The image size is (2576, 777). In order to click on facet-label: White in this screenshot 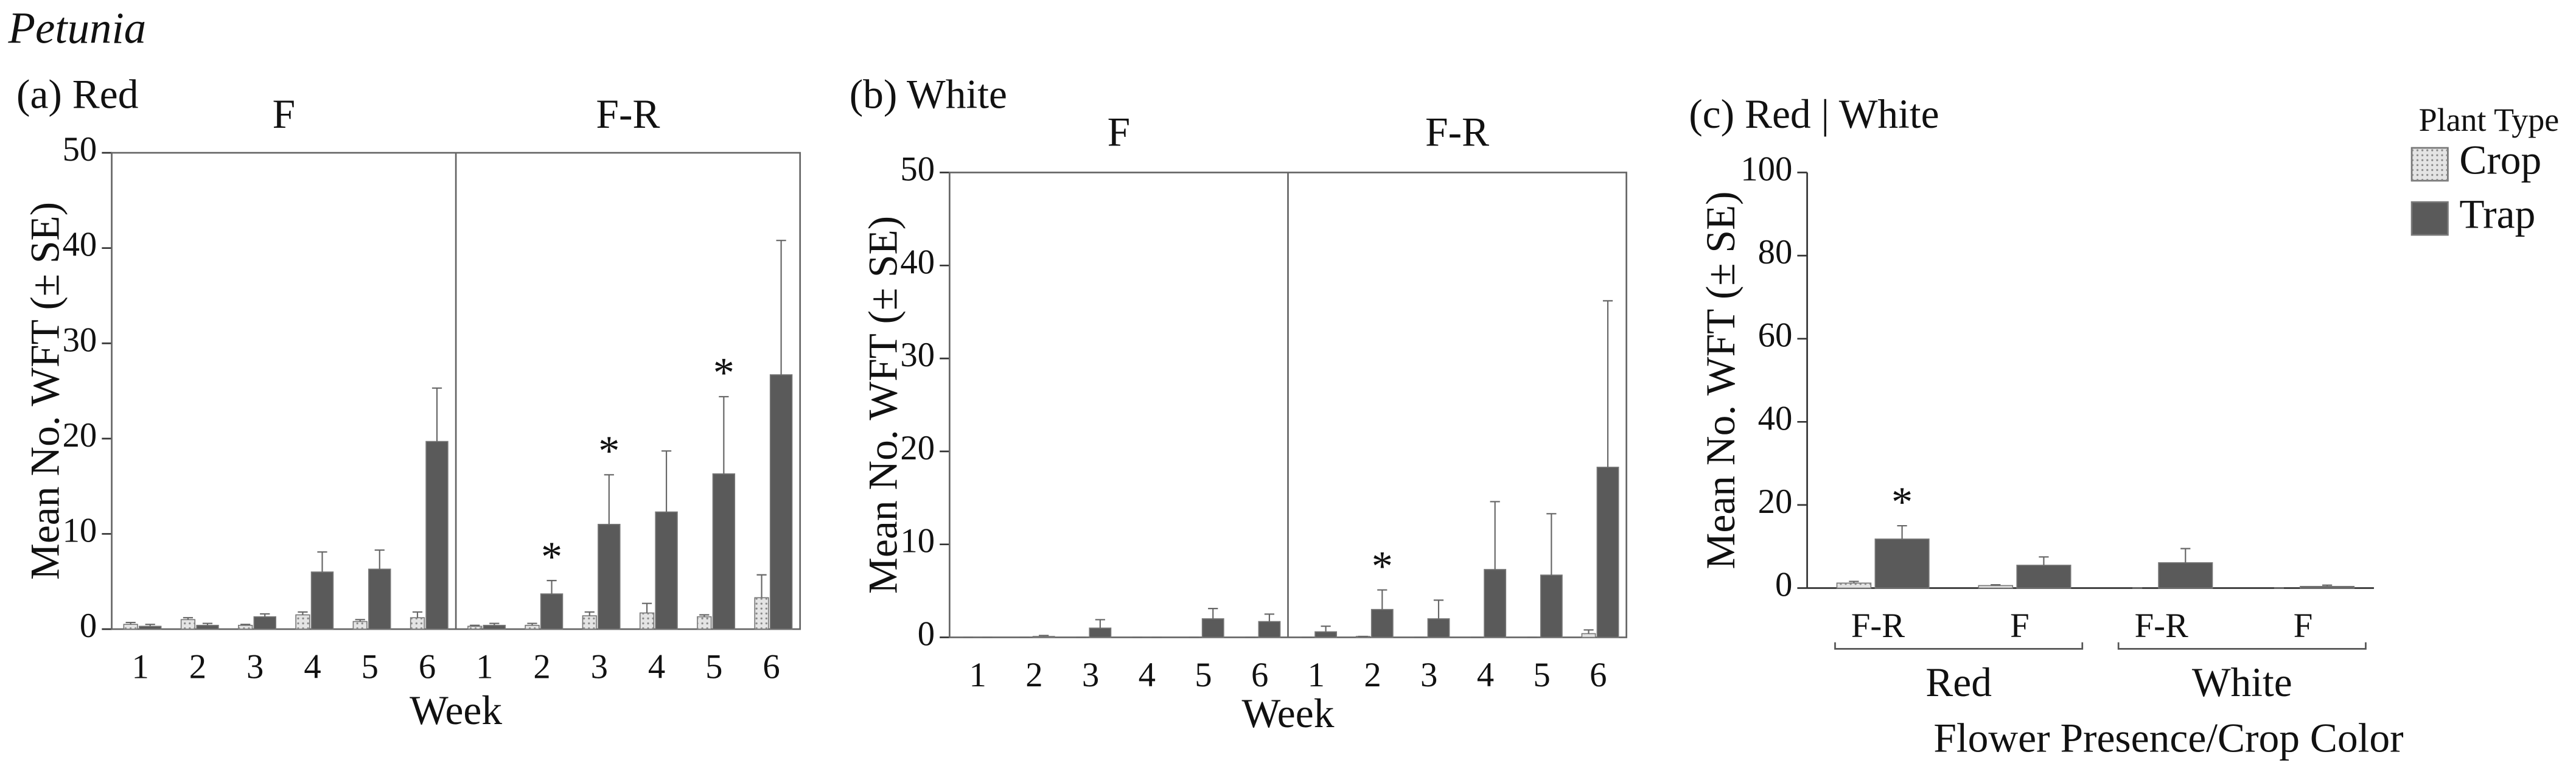, I will do `click(2242, 682)`.